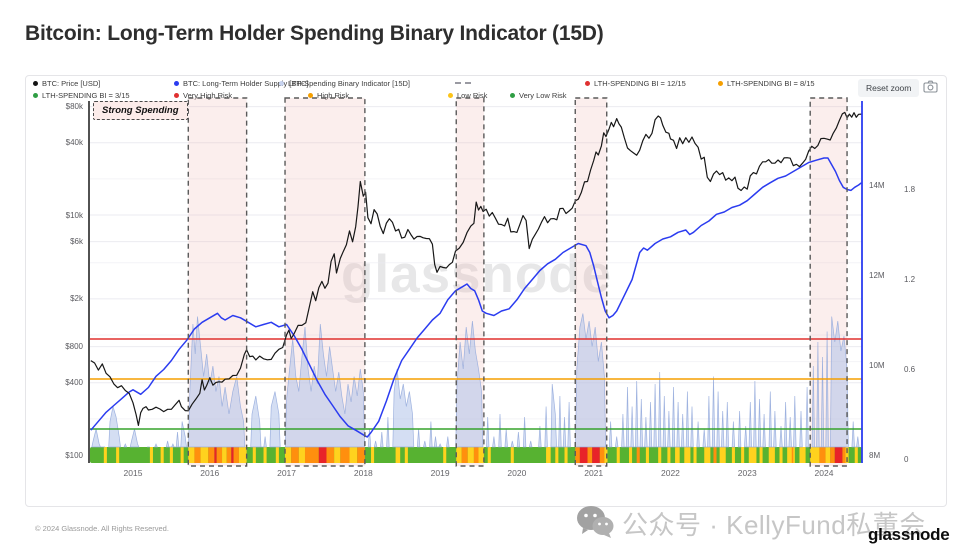 The width and height of the screenshot is (972, 560). I want to click on legend-item-dashes, so click(464, 83).